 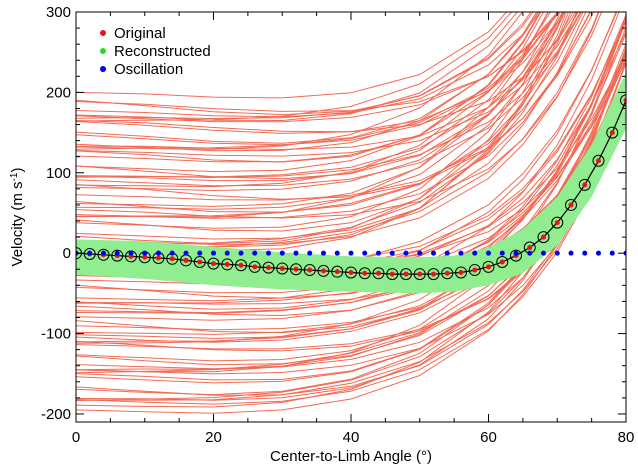 What do you see at coordinates (213, 437) in the screenshot?
I see `x-tick-label: 20` at bounding box center [213, 437].